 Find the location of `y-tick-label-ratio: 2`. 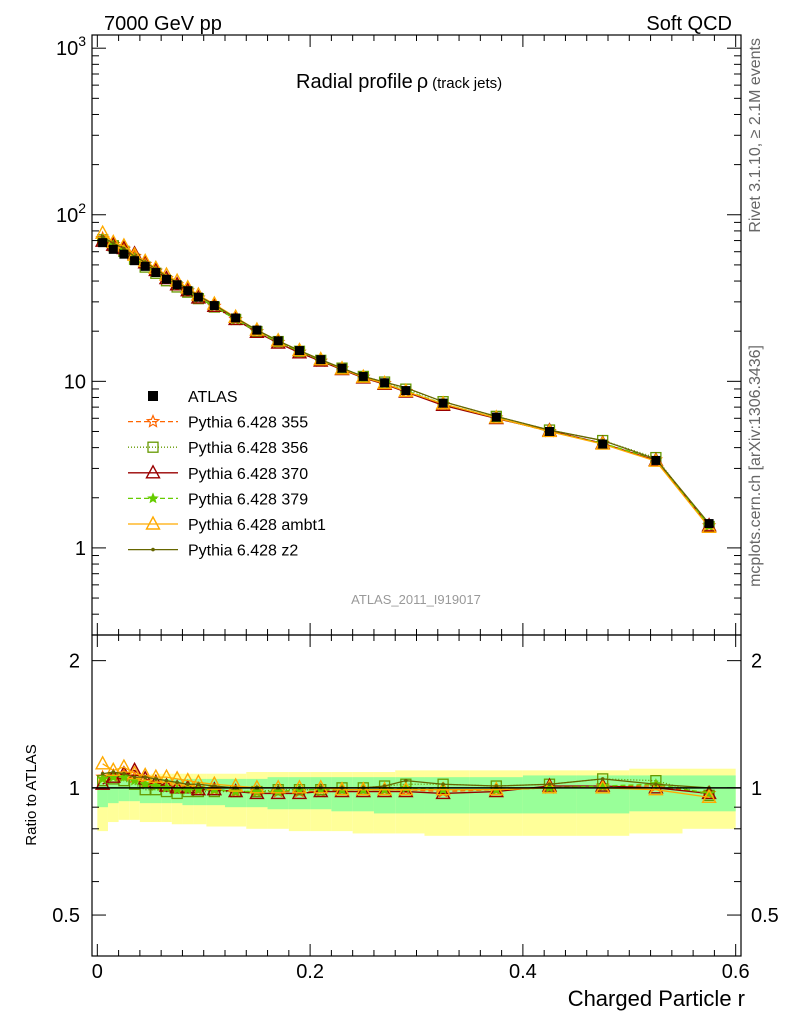

y-tick-label-ratio: 2 is located at coordinates (74, 662).